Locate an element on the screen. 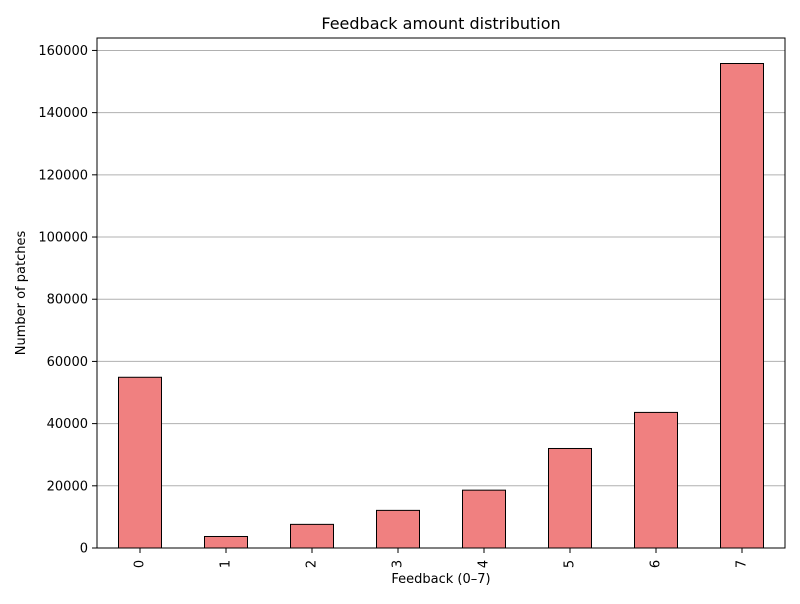 The height and width of the screenshot is (604, 800). chart-title: Feedback amount distribution is located at coordinates (440, 23).